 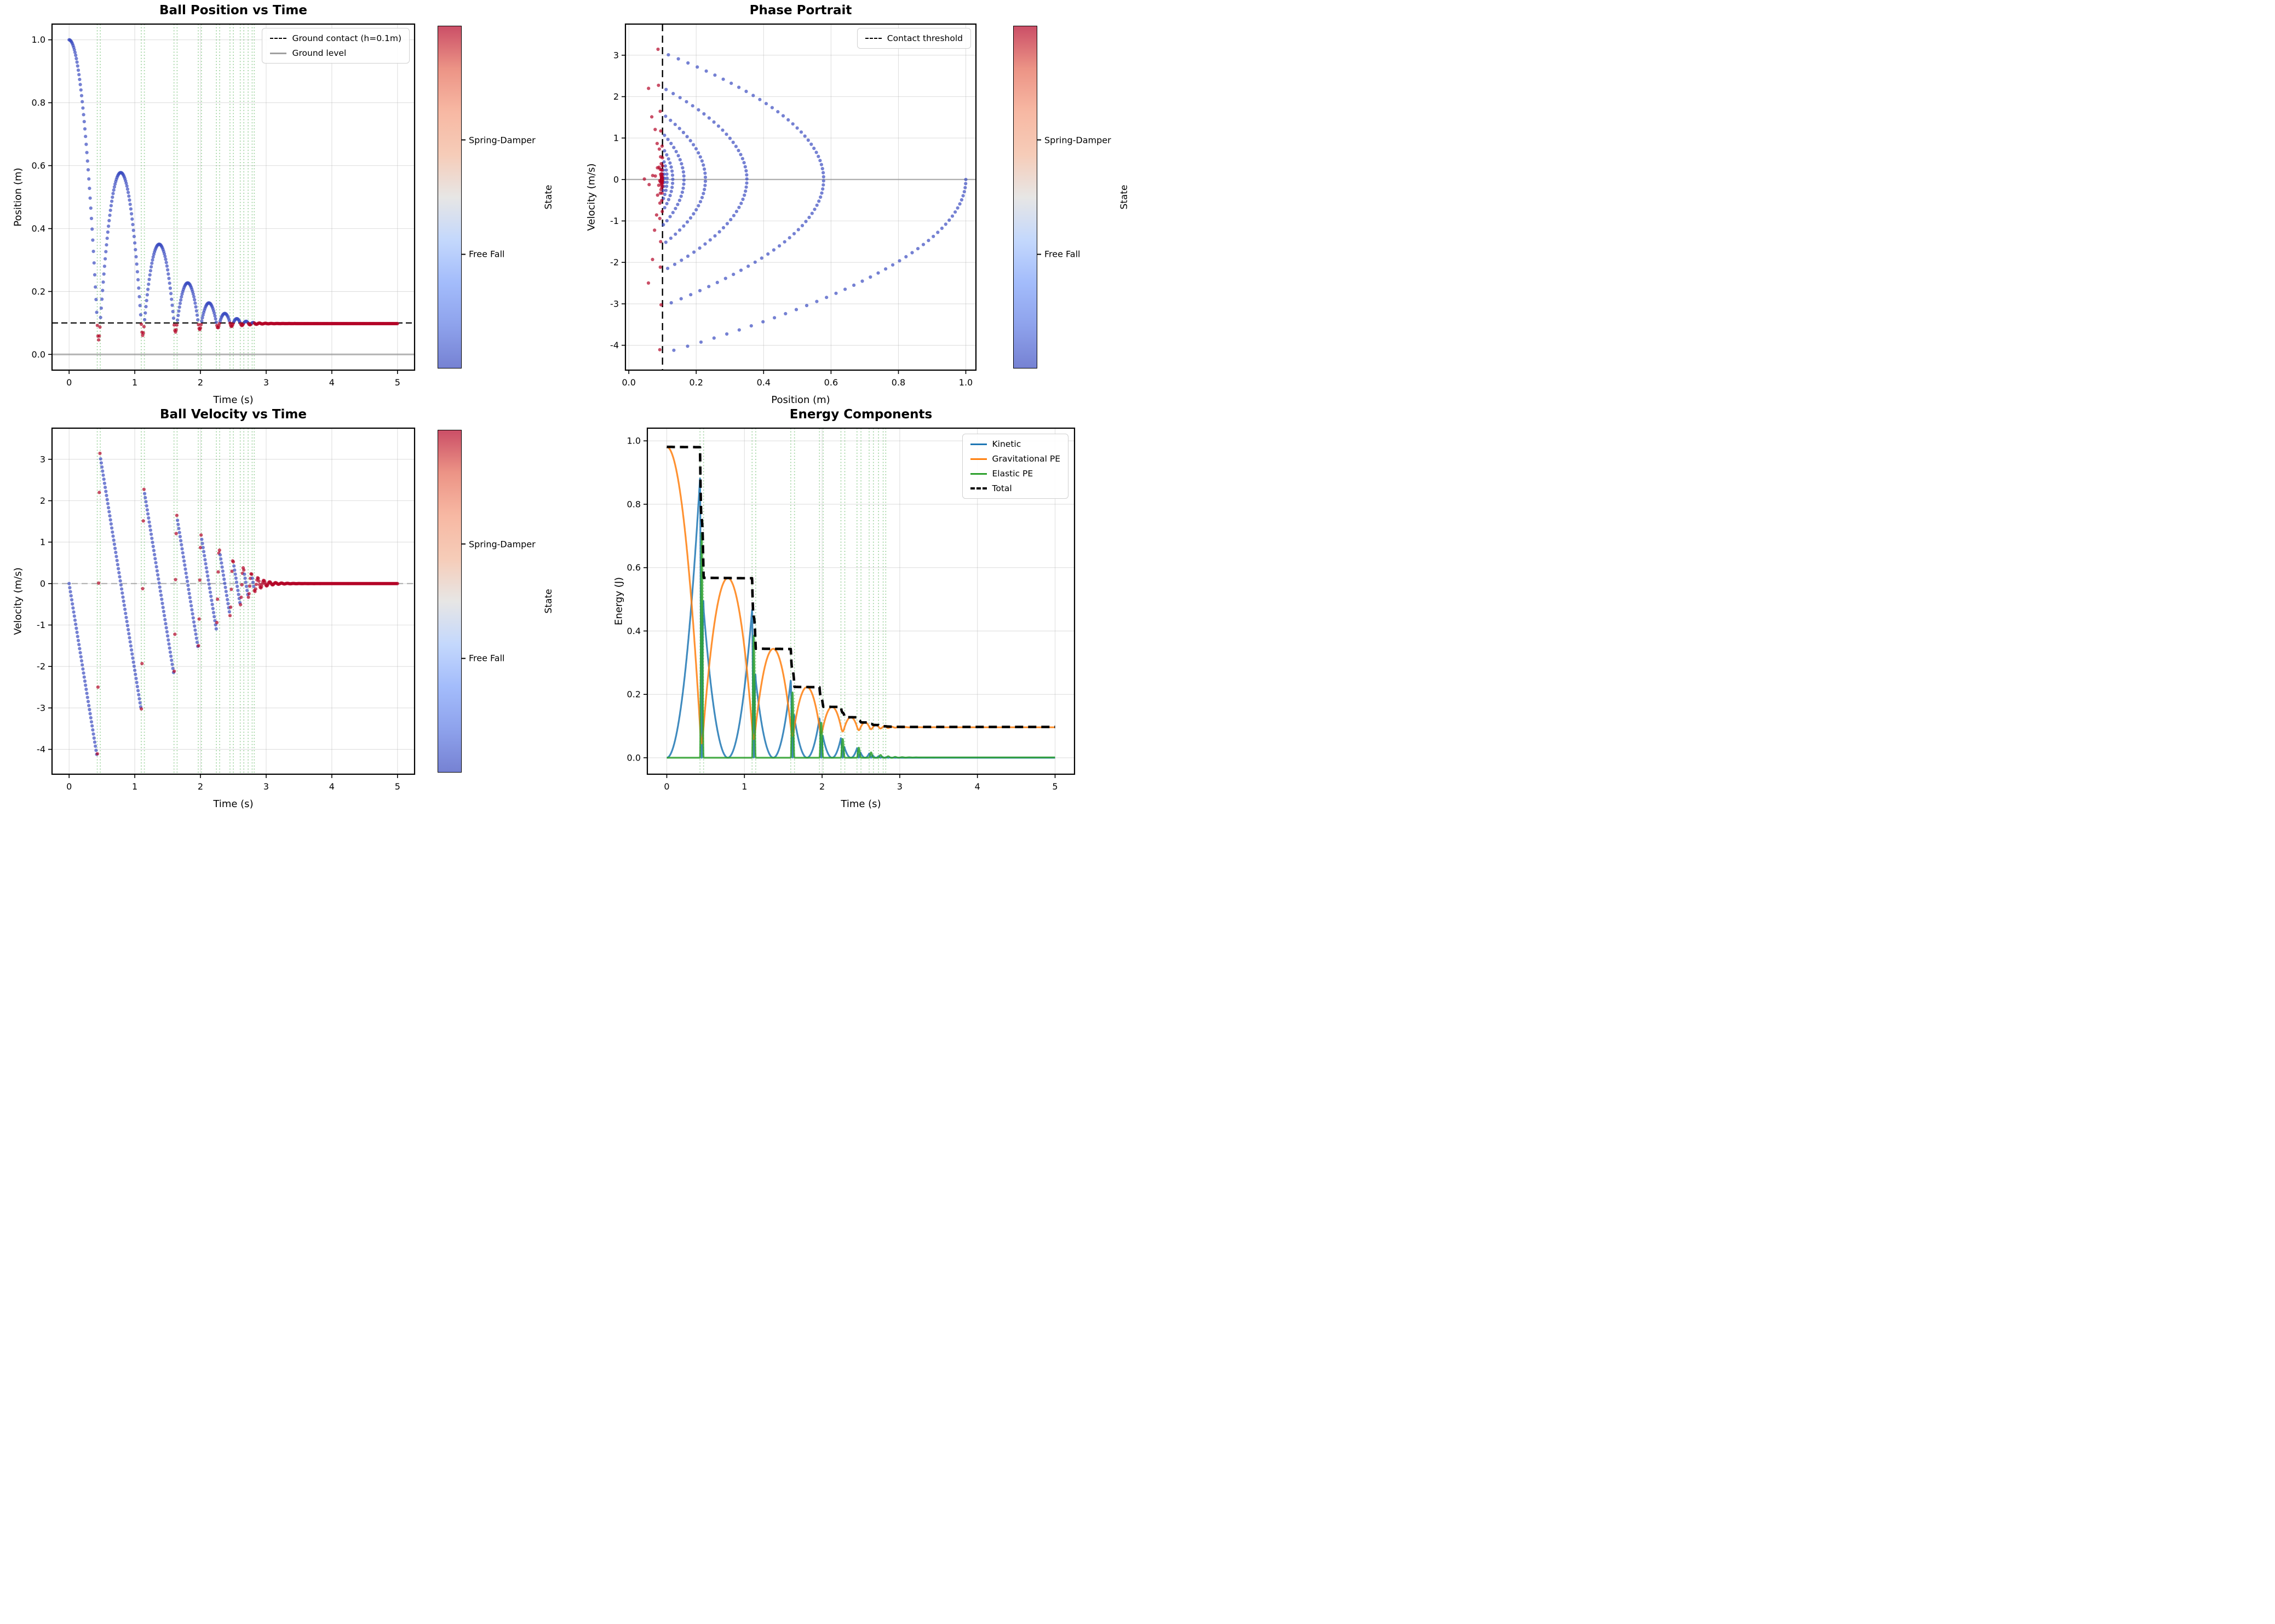 I want to click on state-colorbar-phase: Spring-Damper Free Fall State, so click(x=1071, y=197).